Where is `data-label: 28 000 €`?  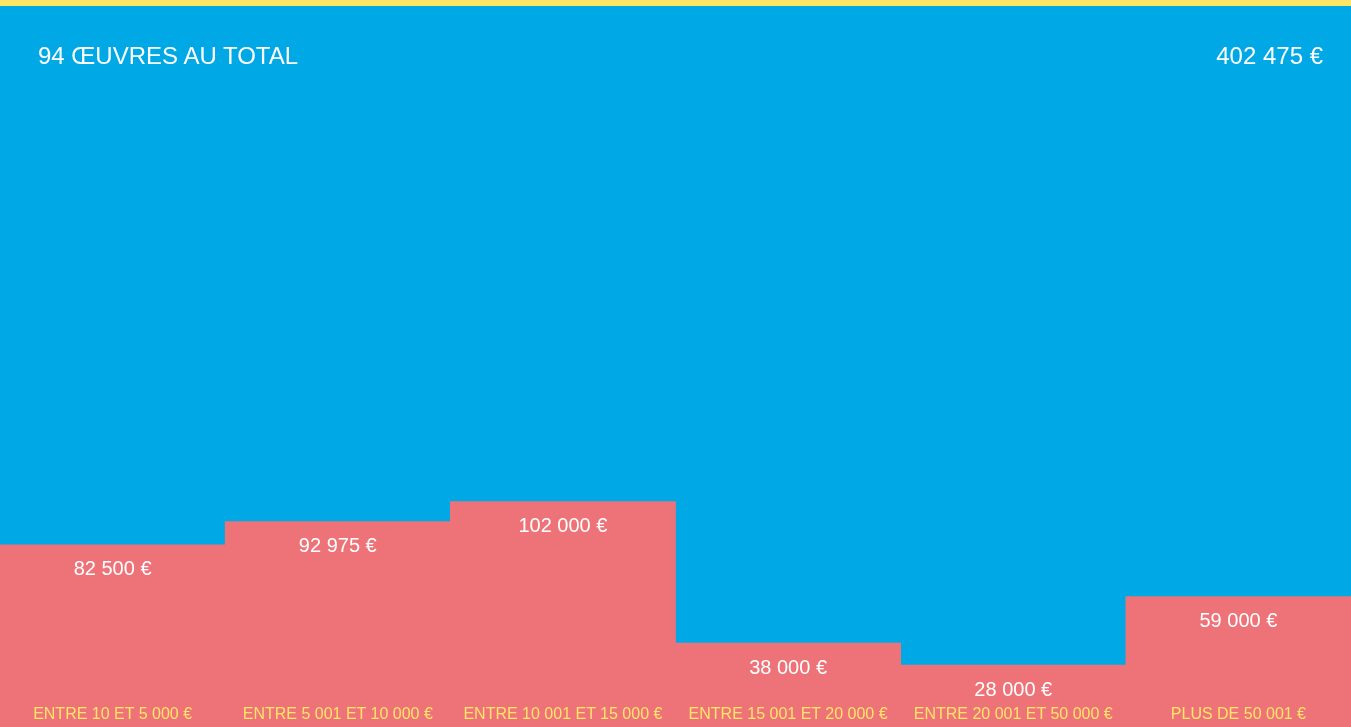 data-label: 28 000 € is located at coordinates (1013, 688).